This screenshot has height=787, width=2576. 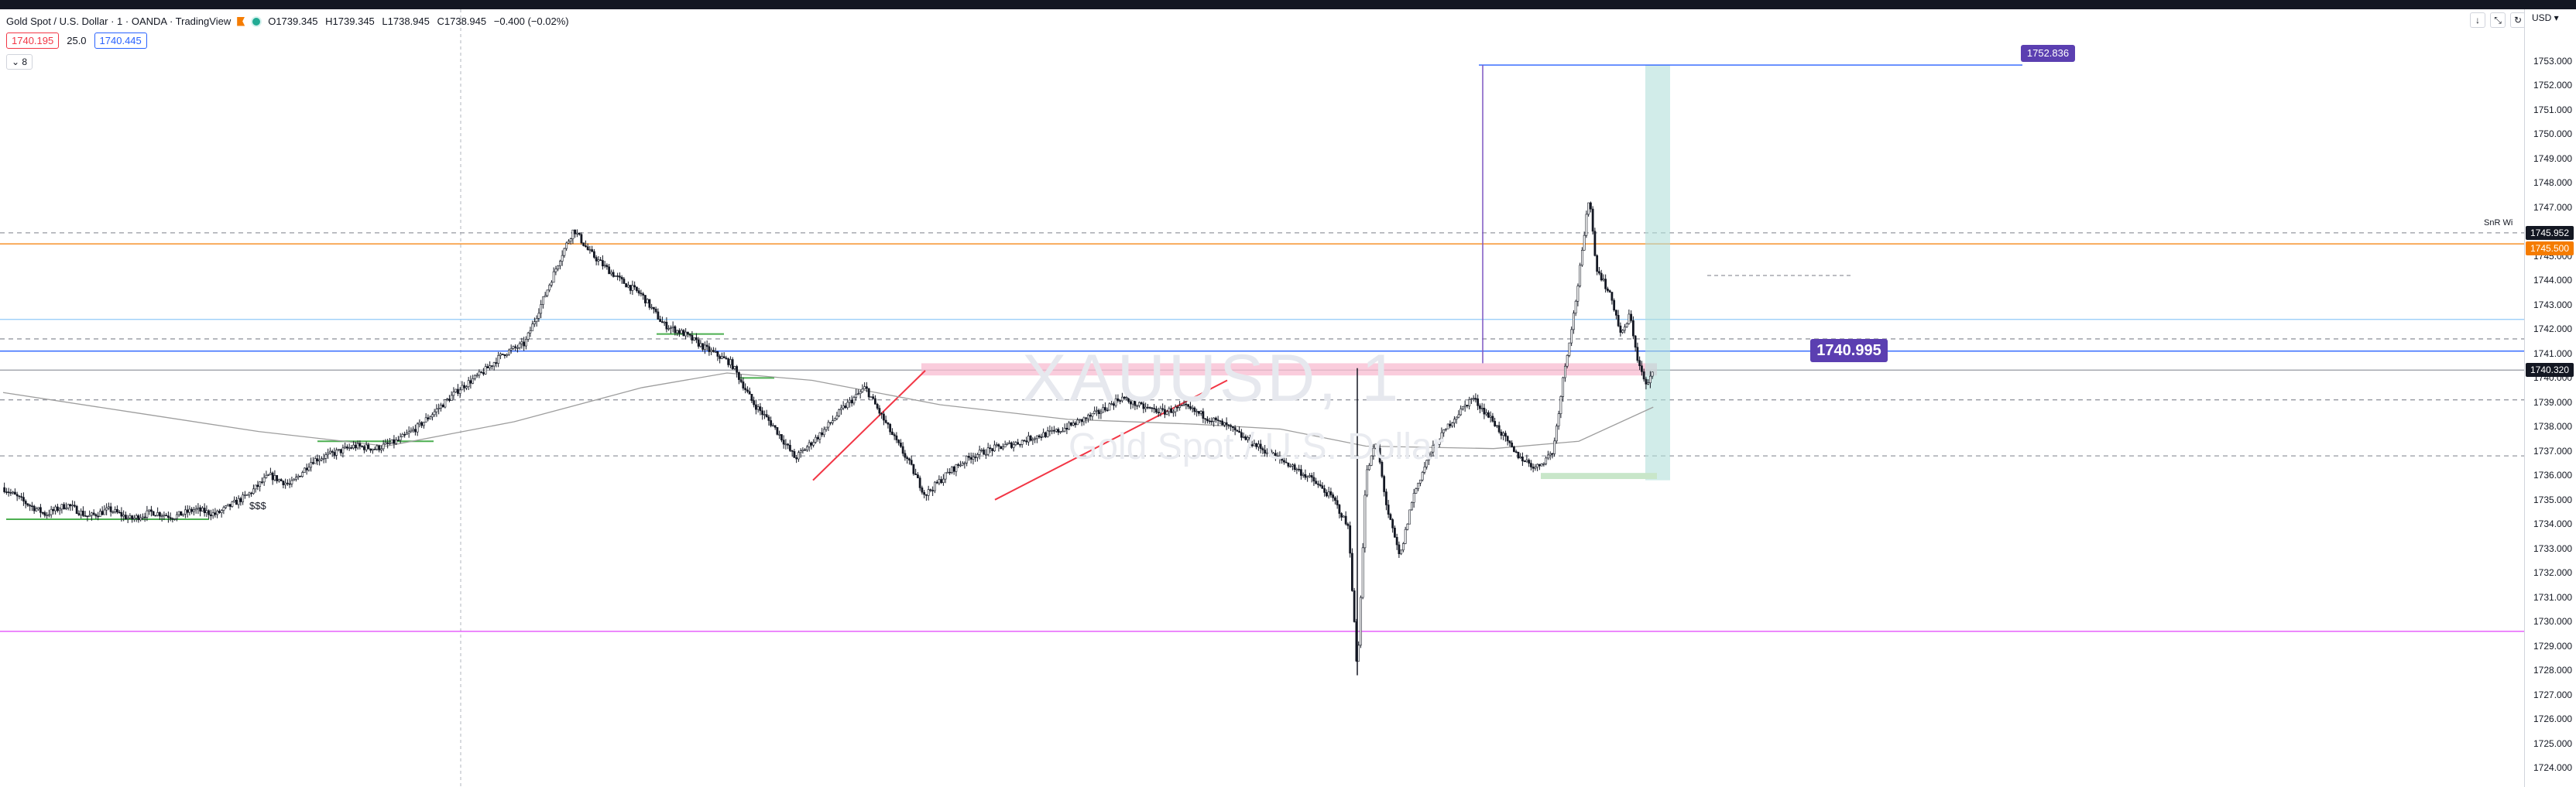 What do you see at coordinates (2553, 743) in the screenshot?
I see `price-tick-label: 1725.000` at bounding box center [2553, 743].